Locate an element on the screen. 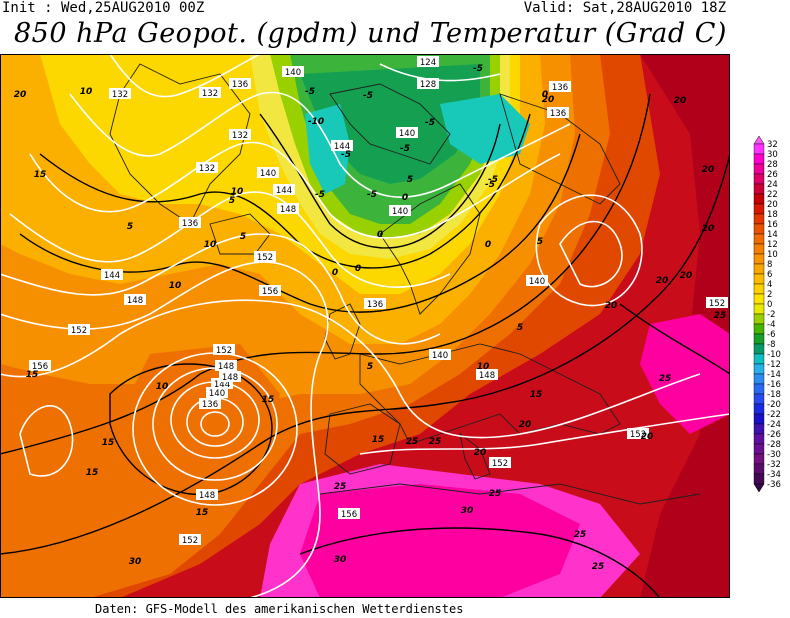 The image size is (790, 618). scale-tick-label: -30 is located at coordinates (774, 455).